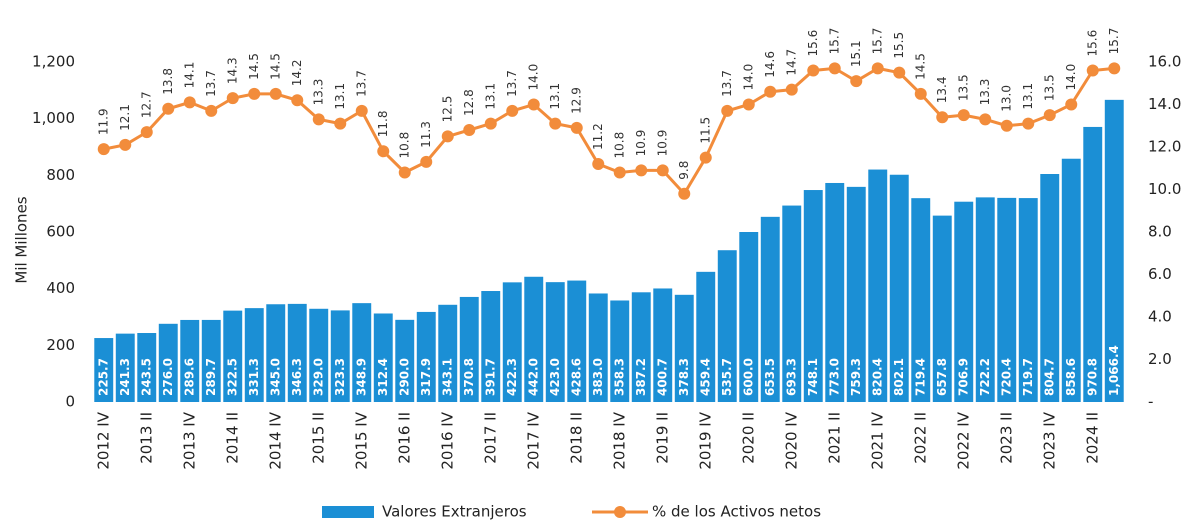 Image resolution: width=1183 pixels, height=524 pixels. What do you see at coordinates (942, 377) in the screenshot?
I see `bar-value-label: 657.8` at bounding box center [942, 377].